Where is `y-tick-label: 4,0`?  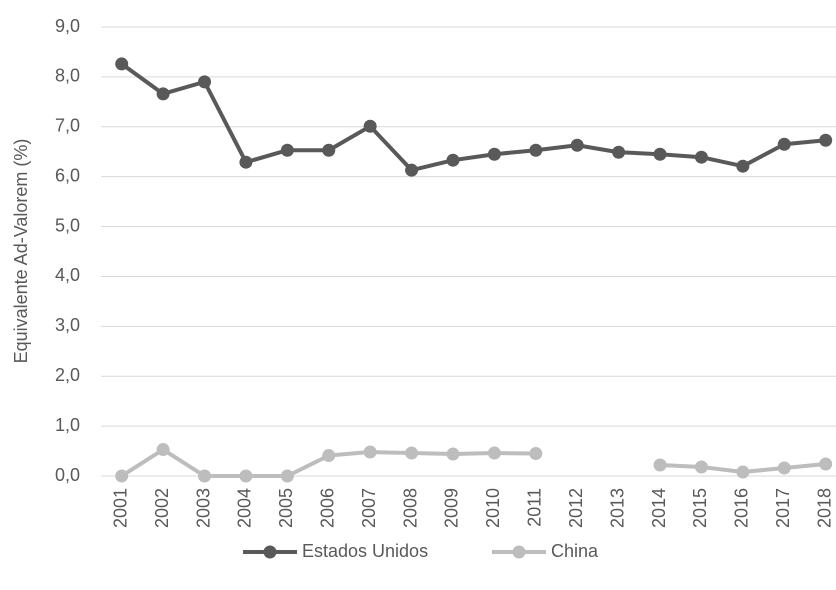 y-tick-label: 4,0 is located at coordinates (67, 275).